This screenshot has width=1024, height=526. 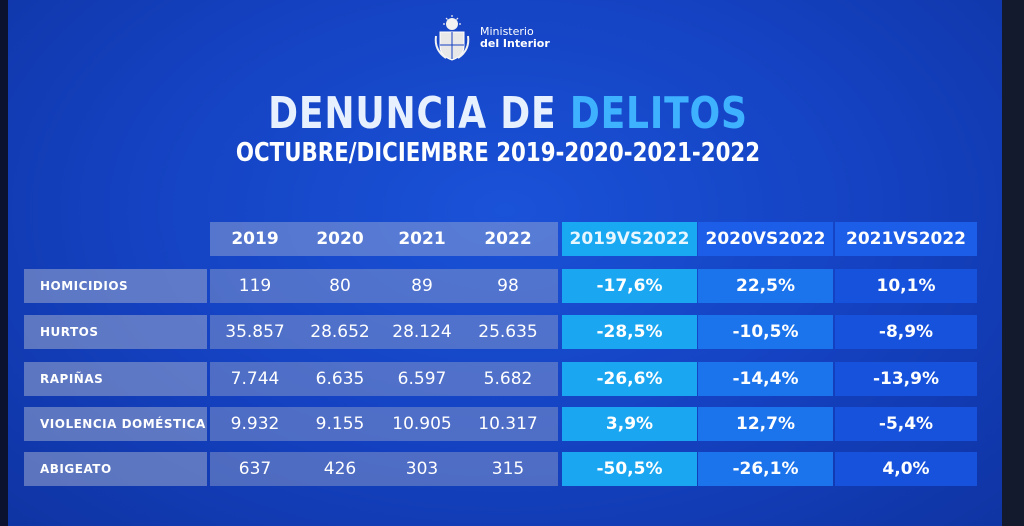 I want to click on table-cell-change: 10,1%, so click(x=906, y=286).